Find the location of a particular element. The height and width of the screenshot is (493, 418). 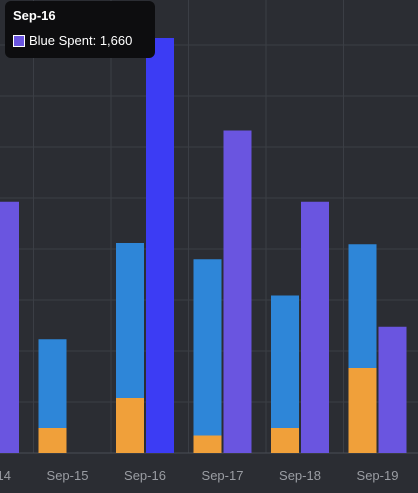

tooltip-title: Sep-16 is located at coordinates (34, 15).